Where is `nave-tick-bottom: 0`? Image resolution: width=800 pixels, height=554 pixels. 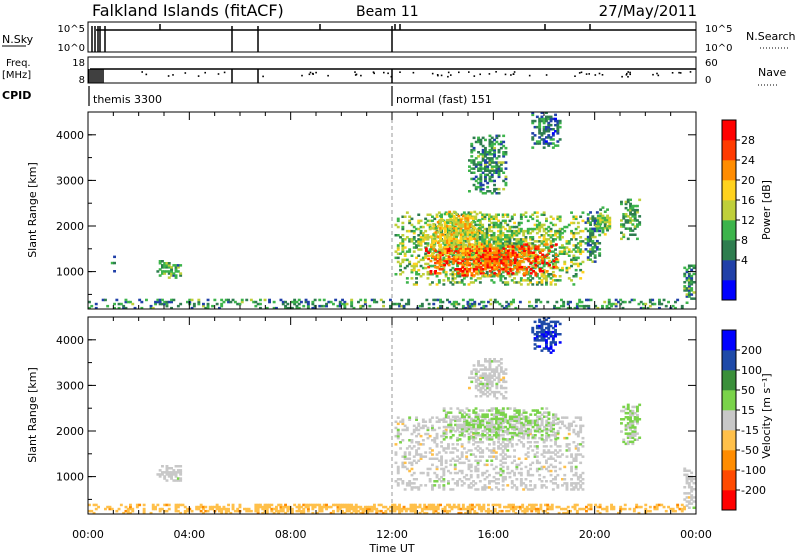 nave-tick-bottom: 0 is located at coordinates (708, 80).